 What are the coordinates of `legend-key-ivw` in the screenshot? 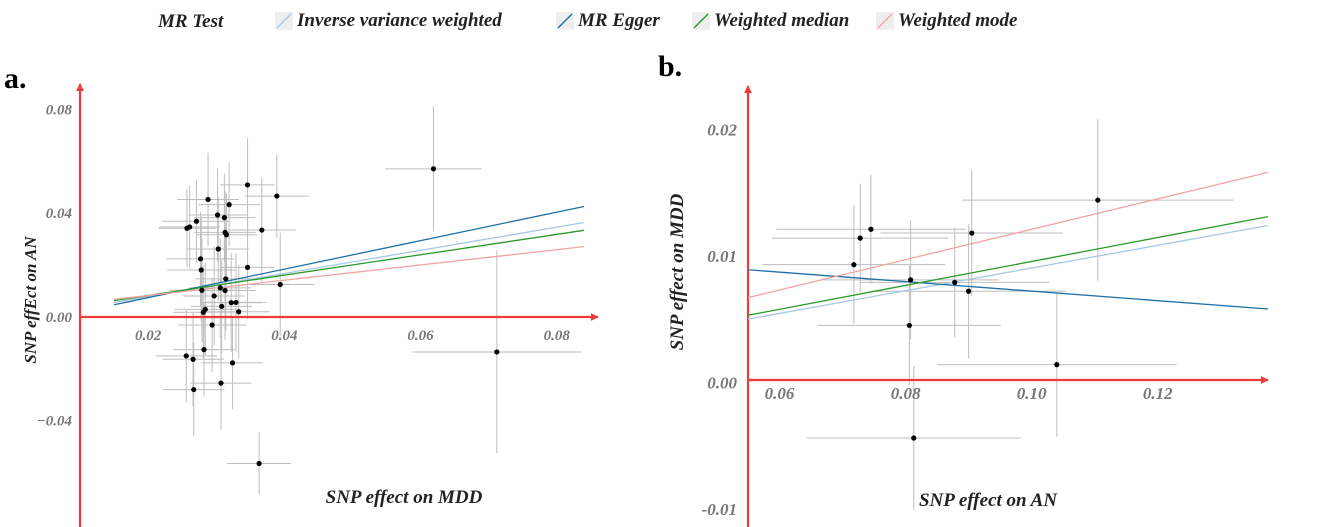 It's located at (284, 21).